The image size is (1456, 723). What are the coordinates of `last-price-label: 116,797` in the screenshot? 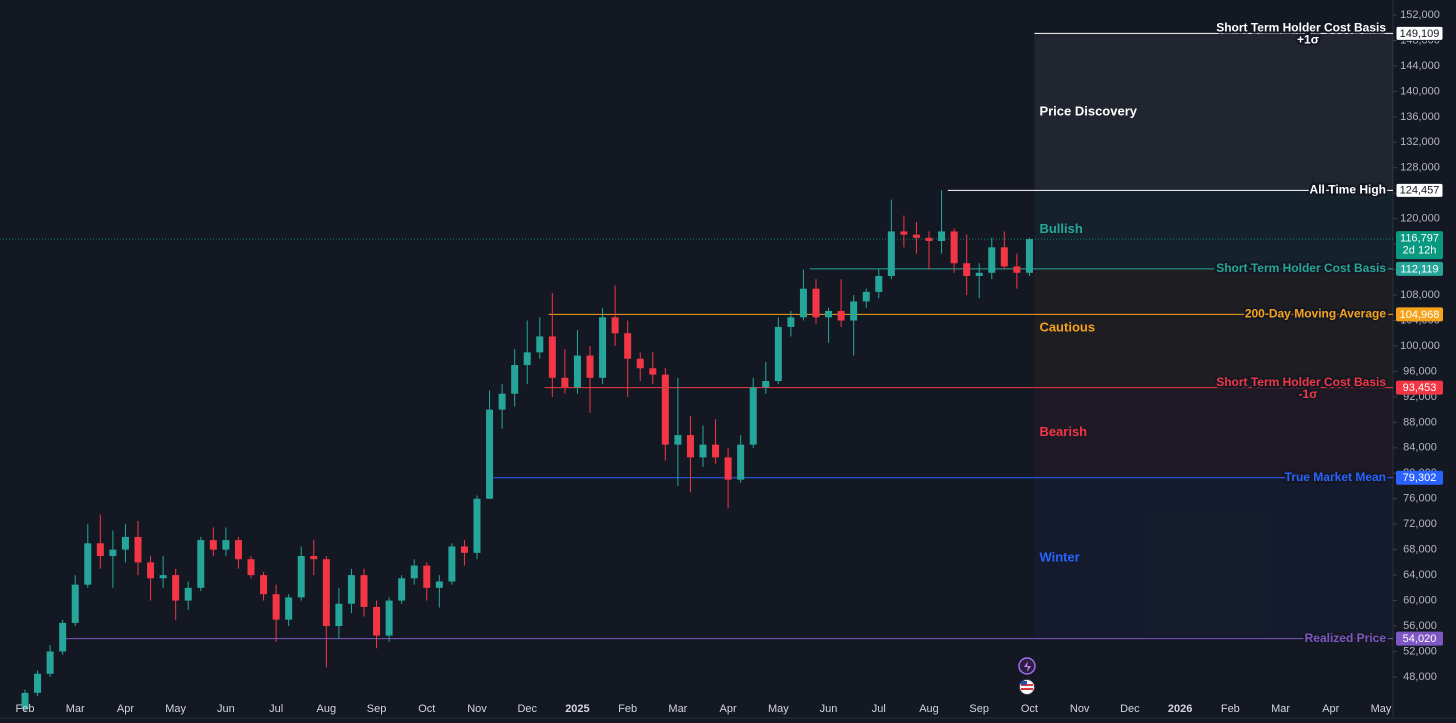 It's located at (1419, 238).